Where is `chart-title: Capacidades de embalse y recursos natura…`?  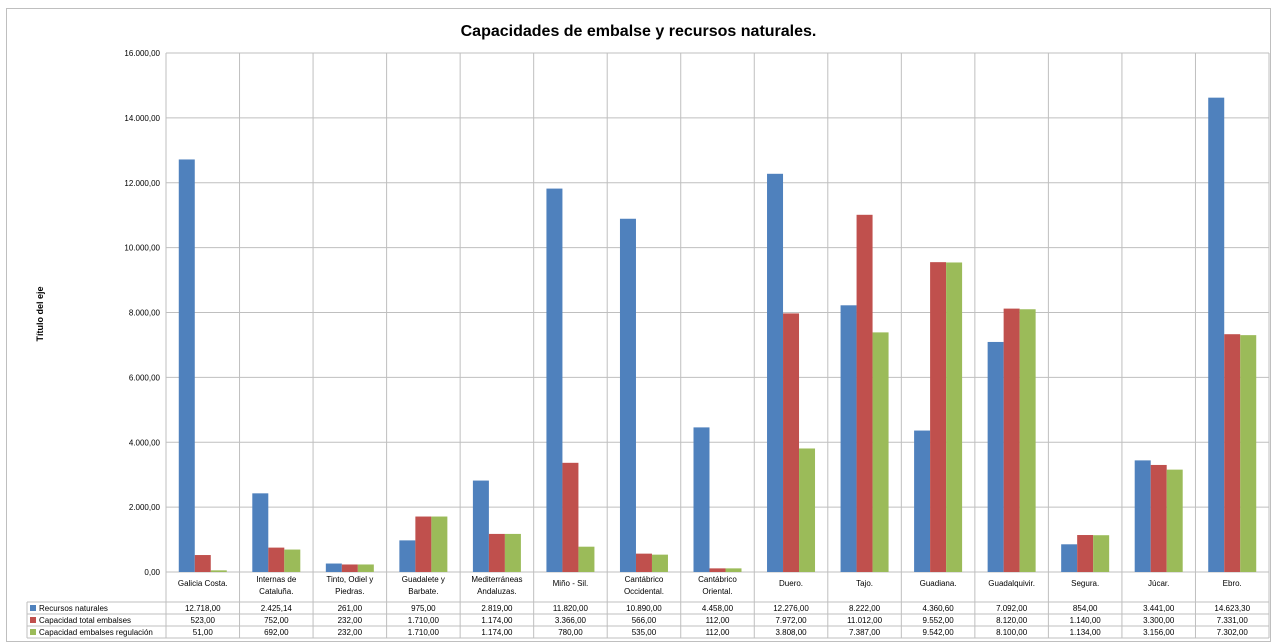 chart-title: Capacidades de embalse y recursos natura… is located at coordinates (638, 31).